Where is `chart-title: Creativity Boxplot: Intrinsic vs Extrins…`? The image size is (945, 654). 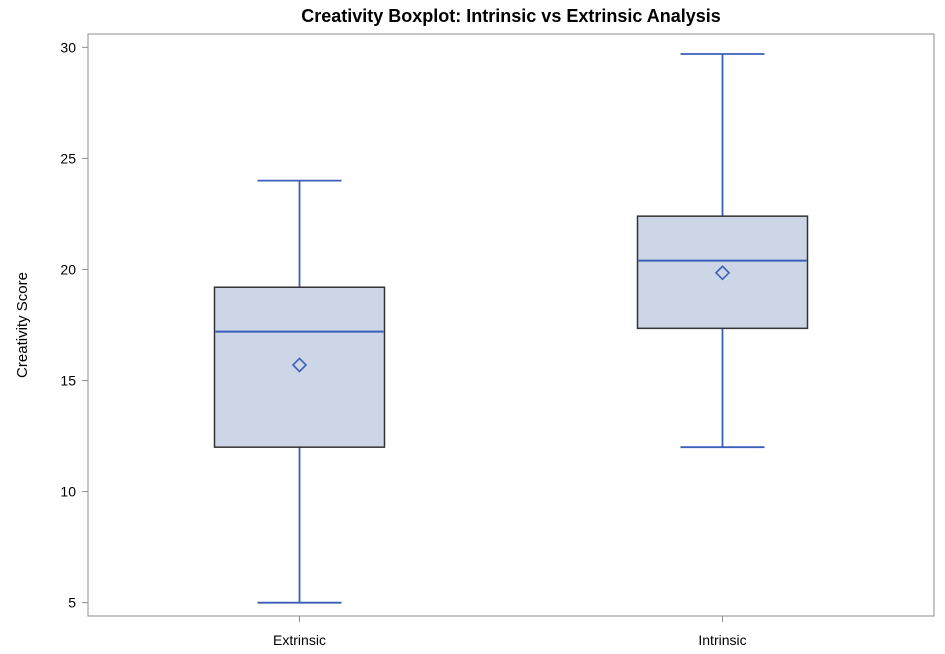 chart-title: Creativity Boxplot: Intrinsic vs Extrins… is located at coordinates (510, 16).